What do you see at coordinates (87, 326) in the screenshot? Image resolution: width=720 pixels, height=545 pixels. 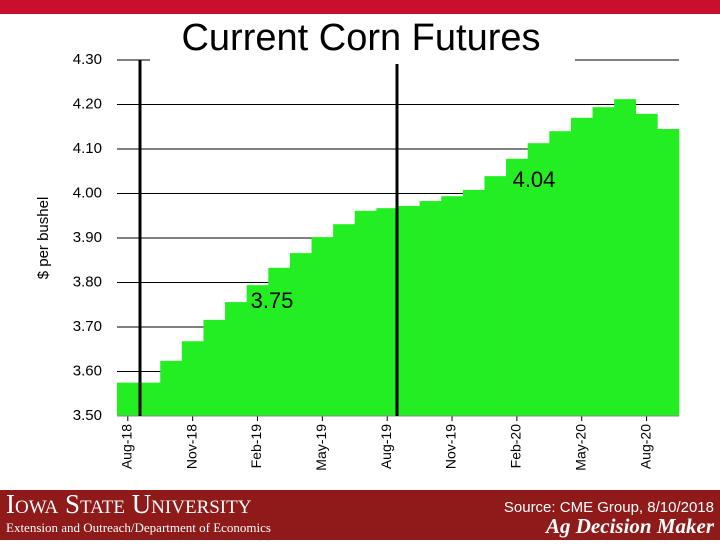 I see `y-tick-label: 3.70` at bounding box center [87, 326].